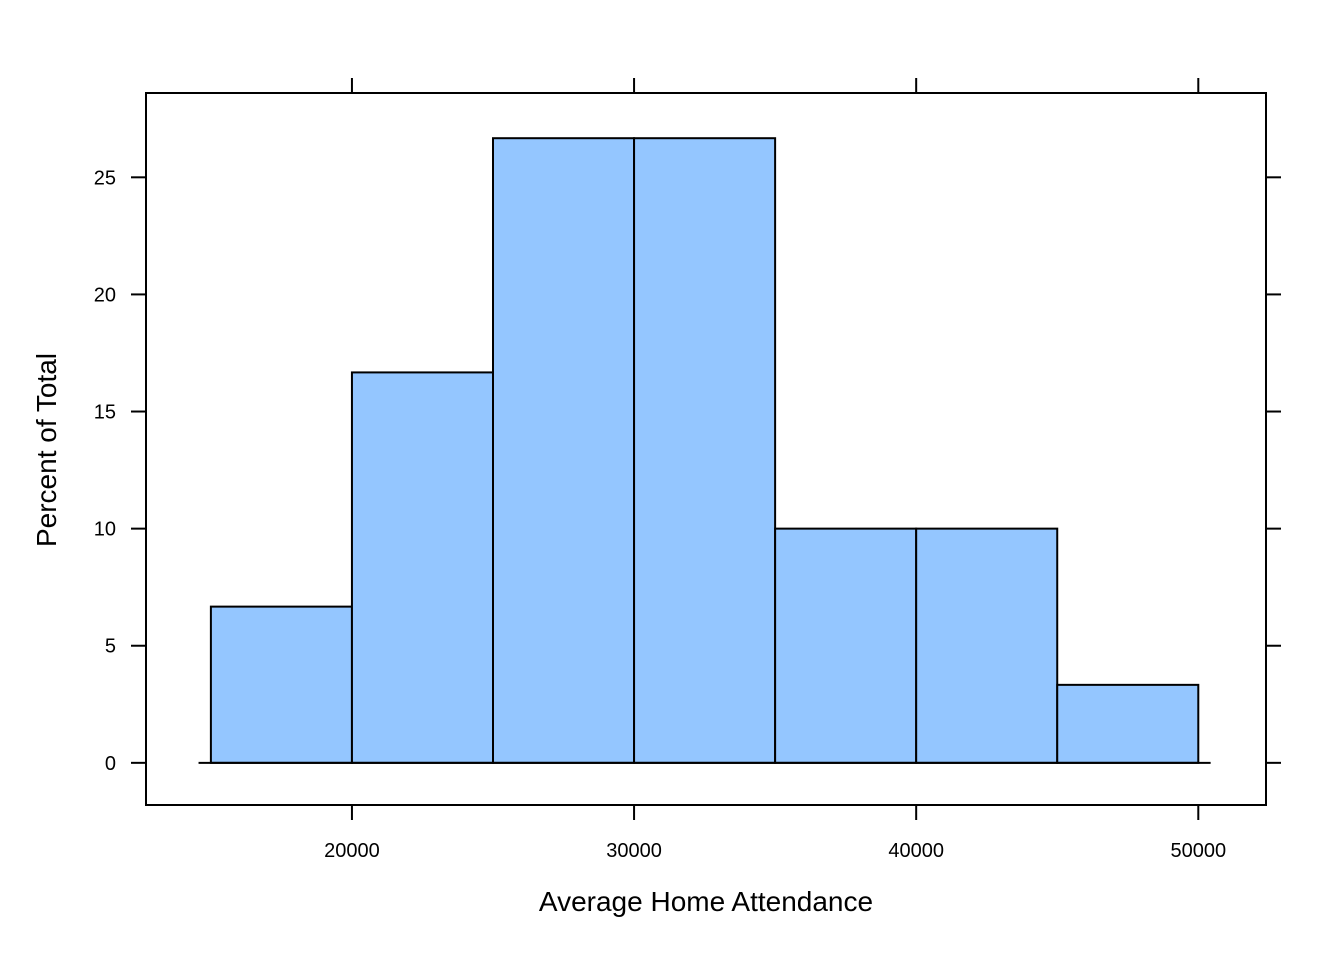  Describe the element at coordinates (105, 530) in the screenshot. I see `y-tick-label: 10` at that location.